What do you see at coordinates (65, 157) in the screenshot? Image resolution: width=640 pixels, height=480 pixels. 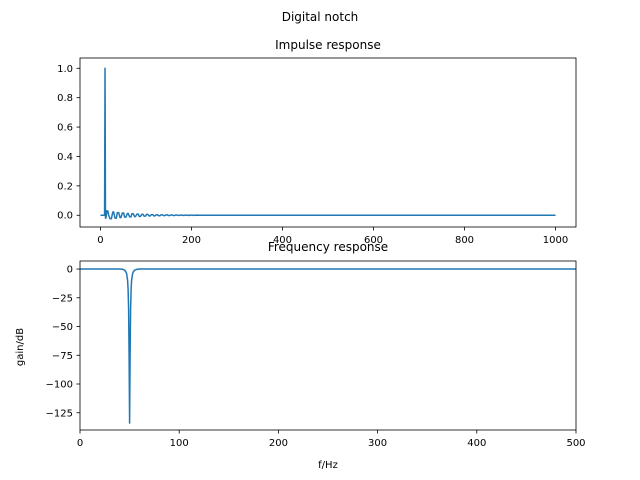 I see `impulse-response-ytick-label: 0.4` at bounding box center [65, 157].